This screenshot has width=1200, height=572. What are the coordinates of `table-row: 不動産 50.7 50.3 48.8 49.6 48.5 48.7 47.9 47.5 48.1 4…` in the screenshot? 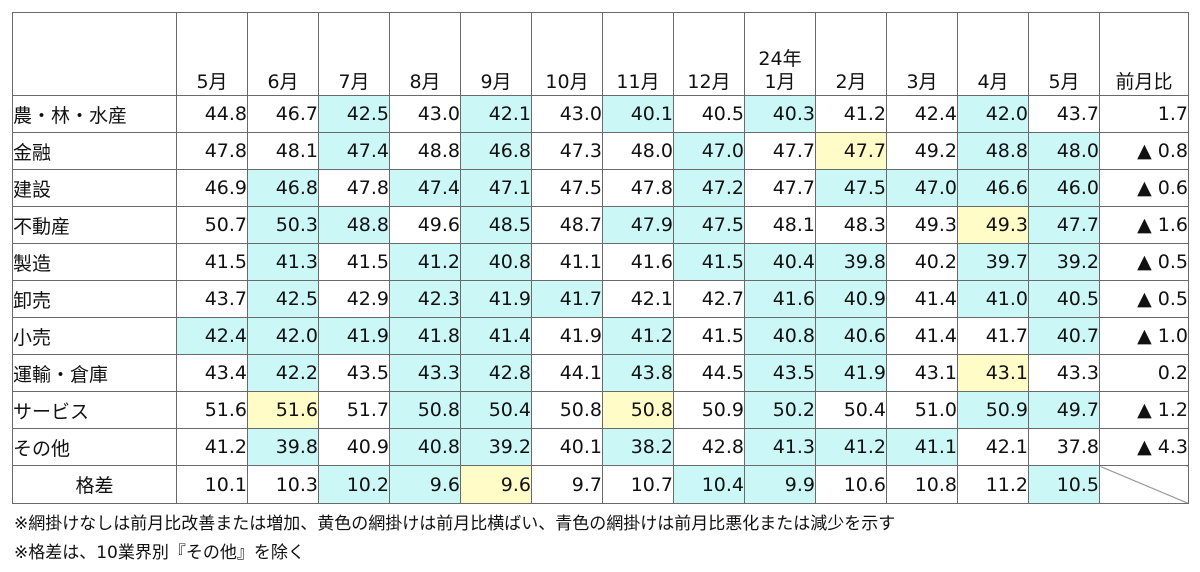 It's located at (600, 225).